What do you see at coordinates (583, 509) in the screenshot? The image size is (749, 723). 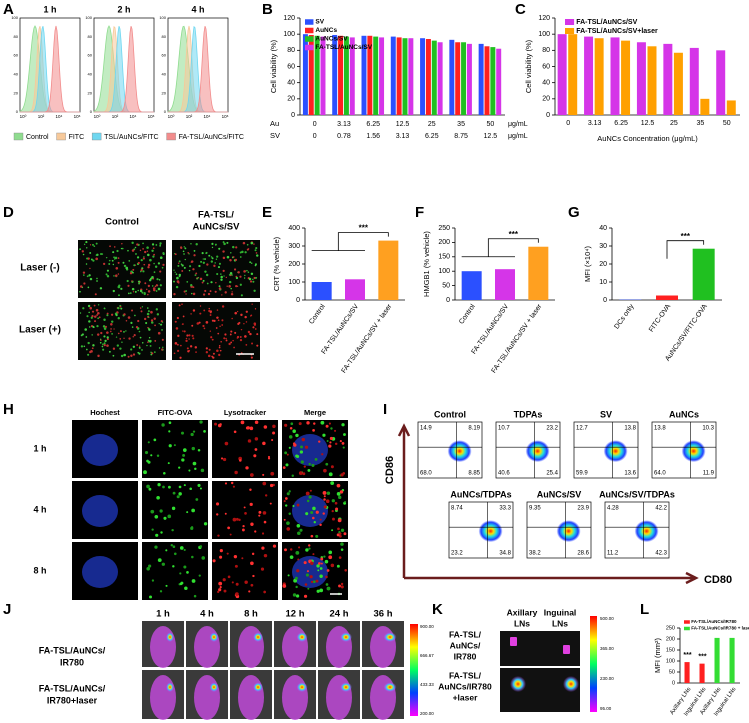 I see `quadrant-value: 23.9` at bounding box center [583, 509].